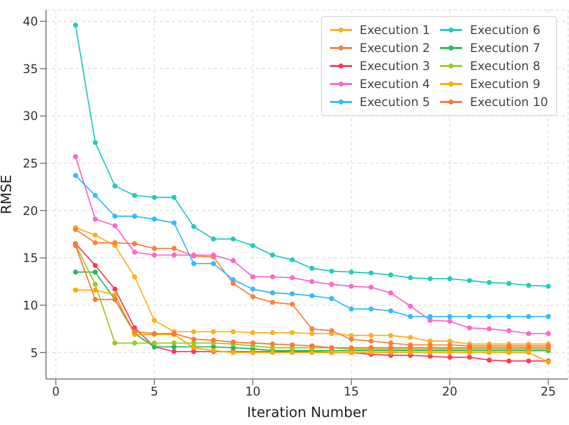 The height and width of the screenshot is (425, 569). What do you see at coordinates (505, 84) in the screenshot?
I see `legend-label: Execution 9` at bounding box center [505, 84].